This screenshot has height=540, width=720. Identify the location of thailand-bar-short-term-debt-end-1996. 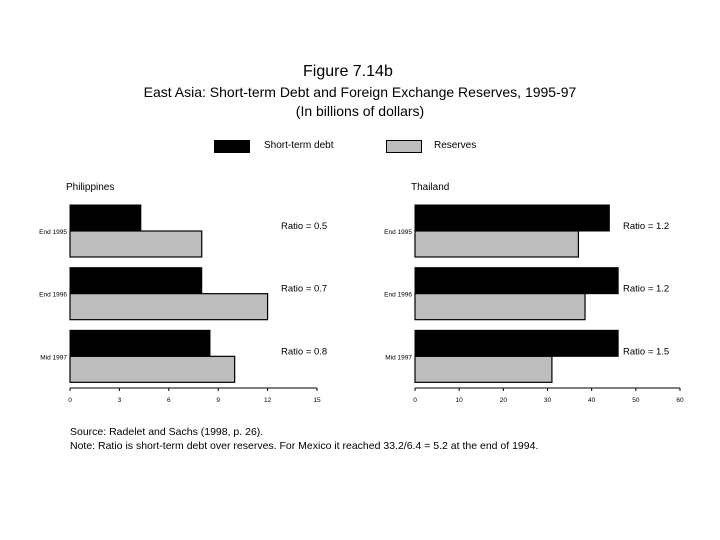
(516, 281).